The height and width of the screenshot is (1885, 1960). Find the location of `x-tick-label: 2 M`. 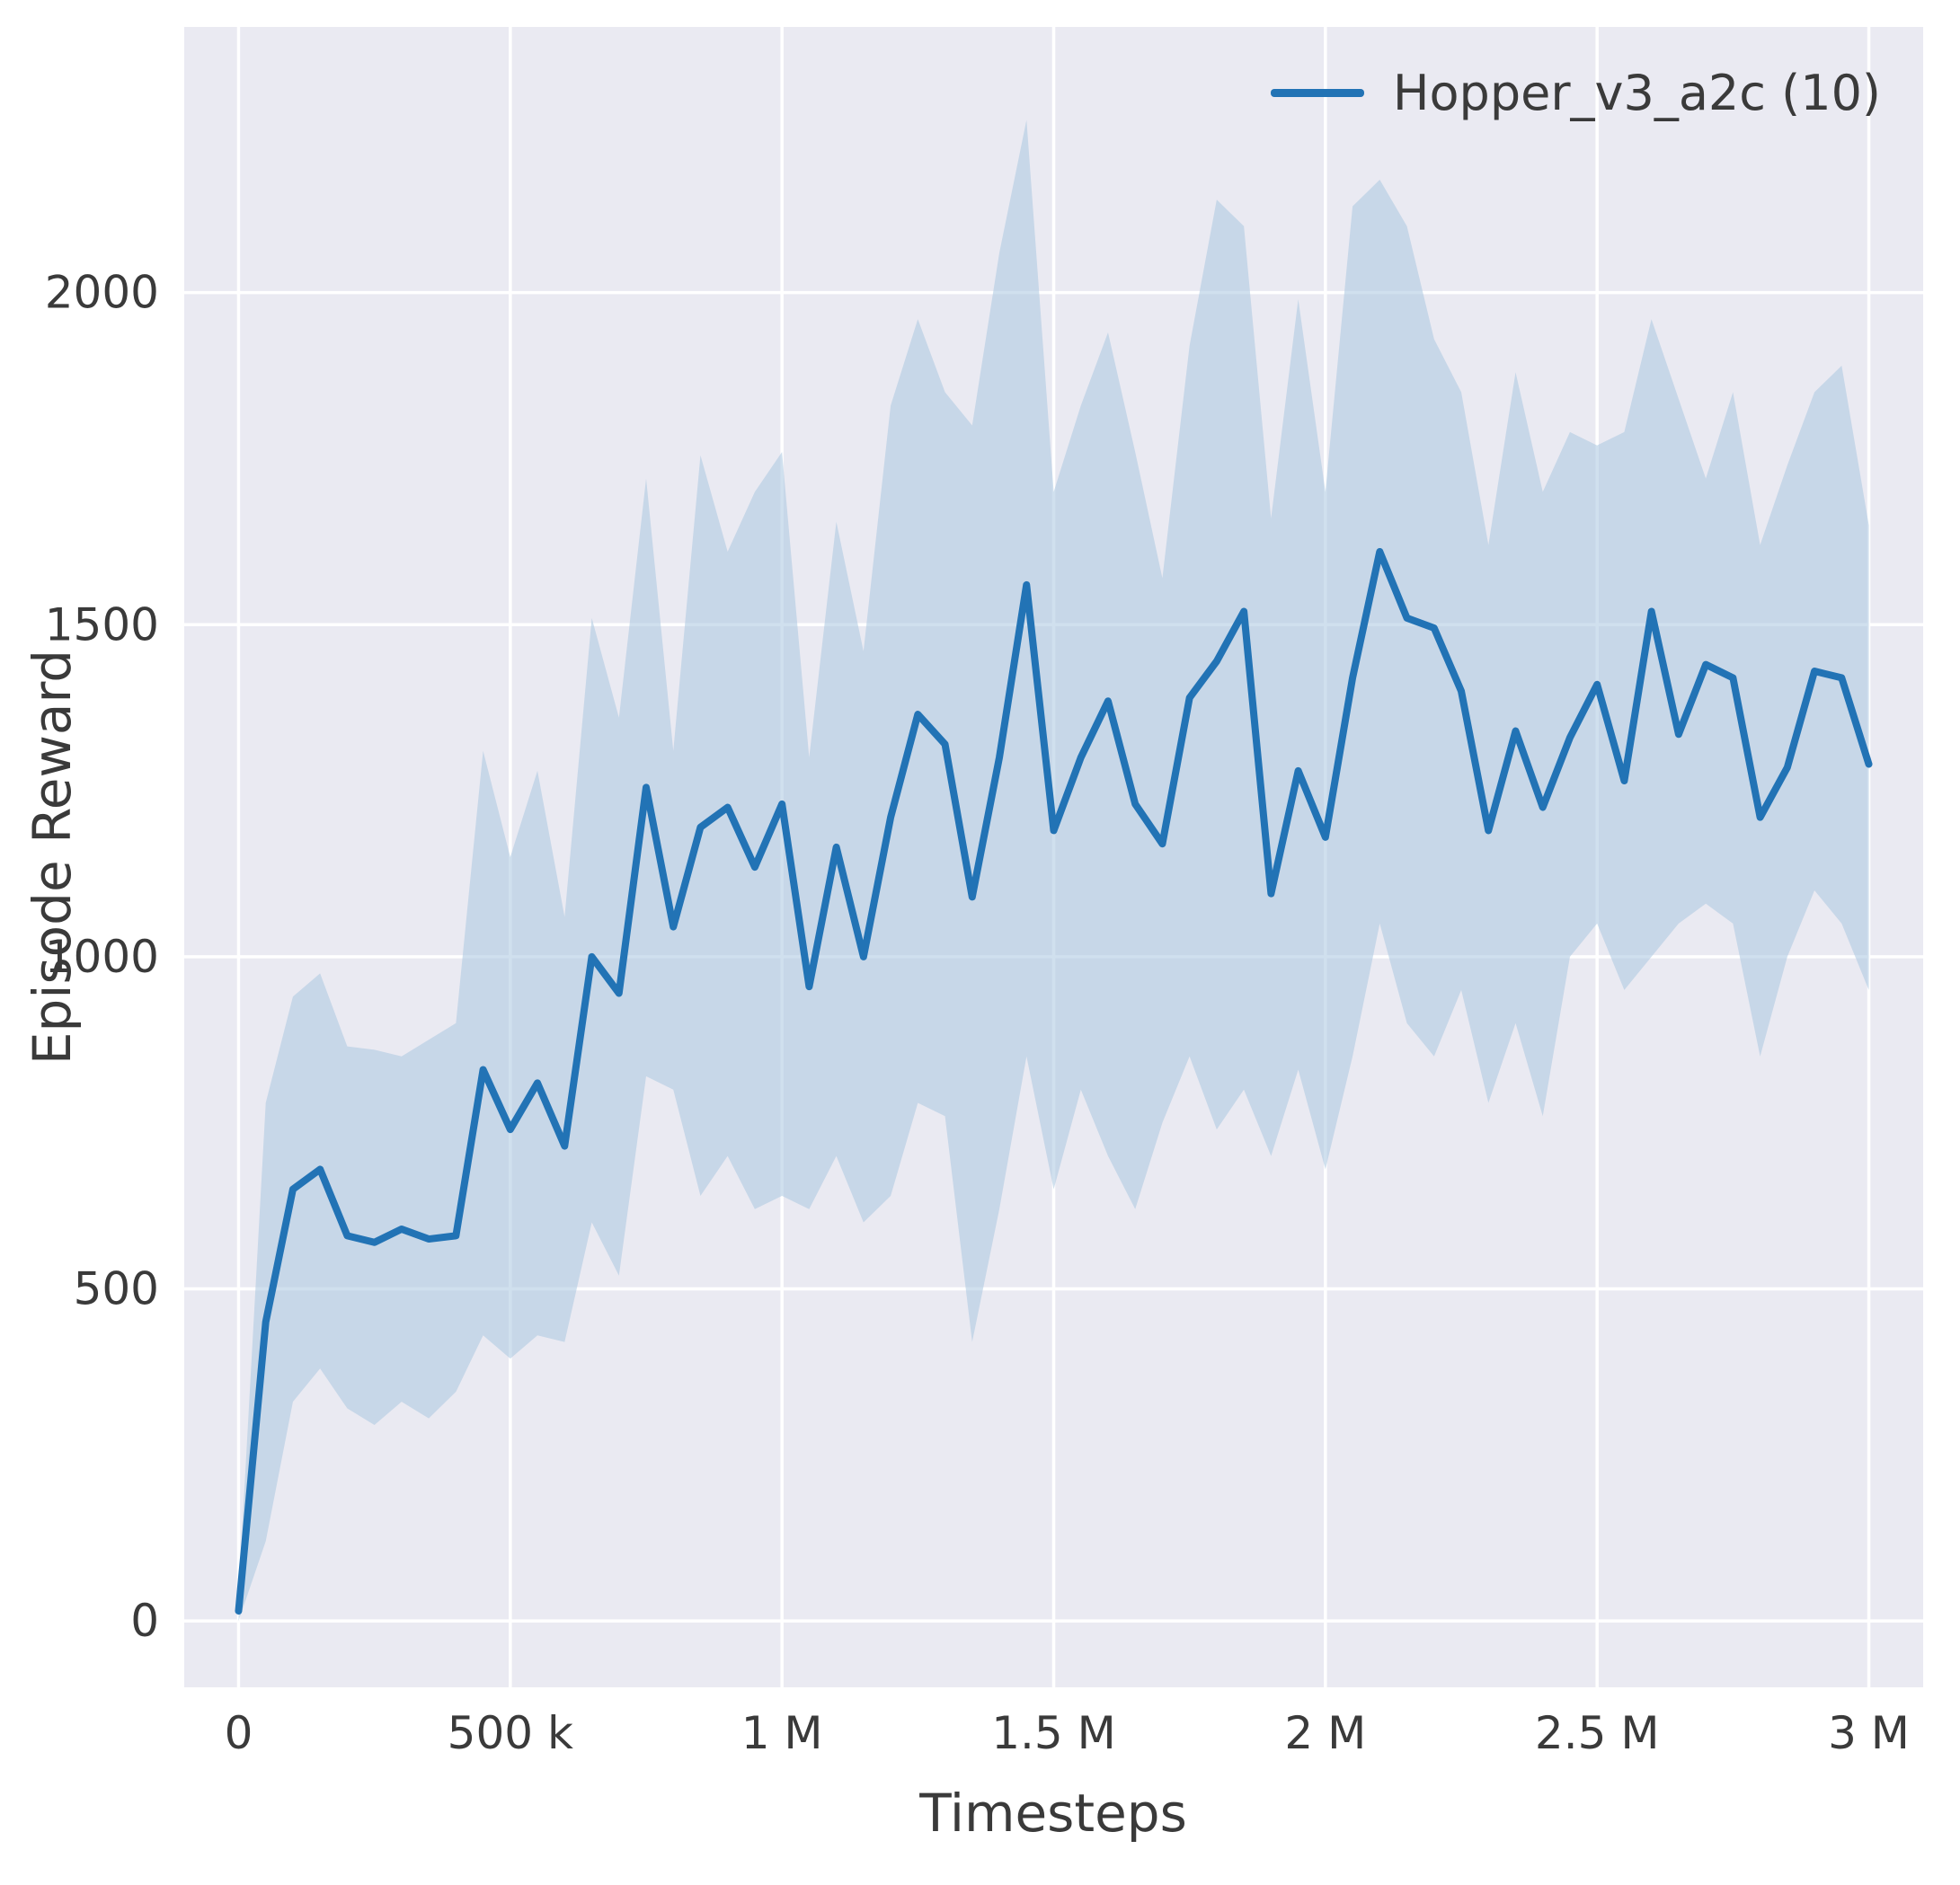

x-tick-label: 2 M is located at coordinates (1325, 1733).